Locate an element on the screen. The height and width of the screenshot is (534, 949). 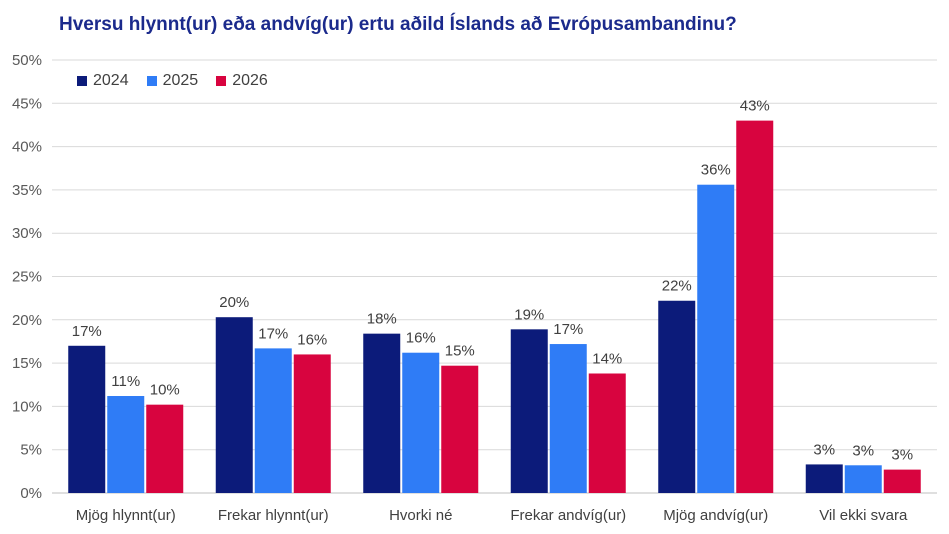
data-label: 14% is located at coordinates (607, 358).